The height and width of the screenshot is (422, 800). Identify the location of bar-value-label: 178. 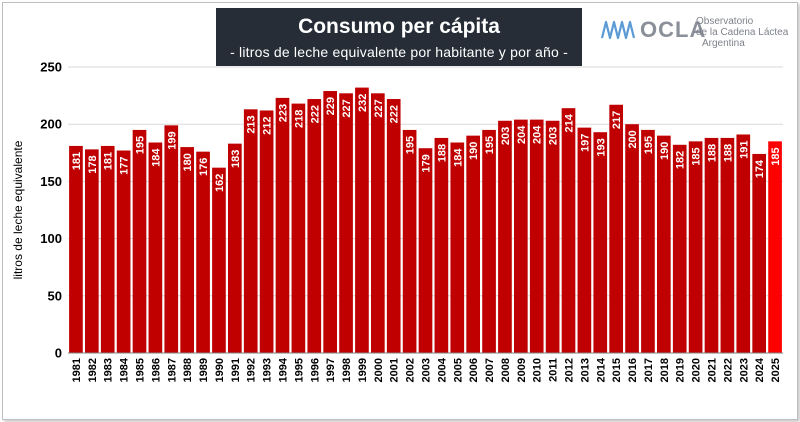
(93, 164).